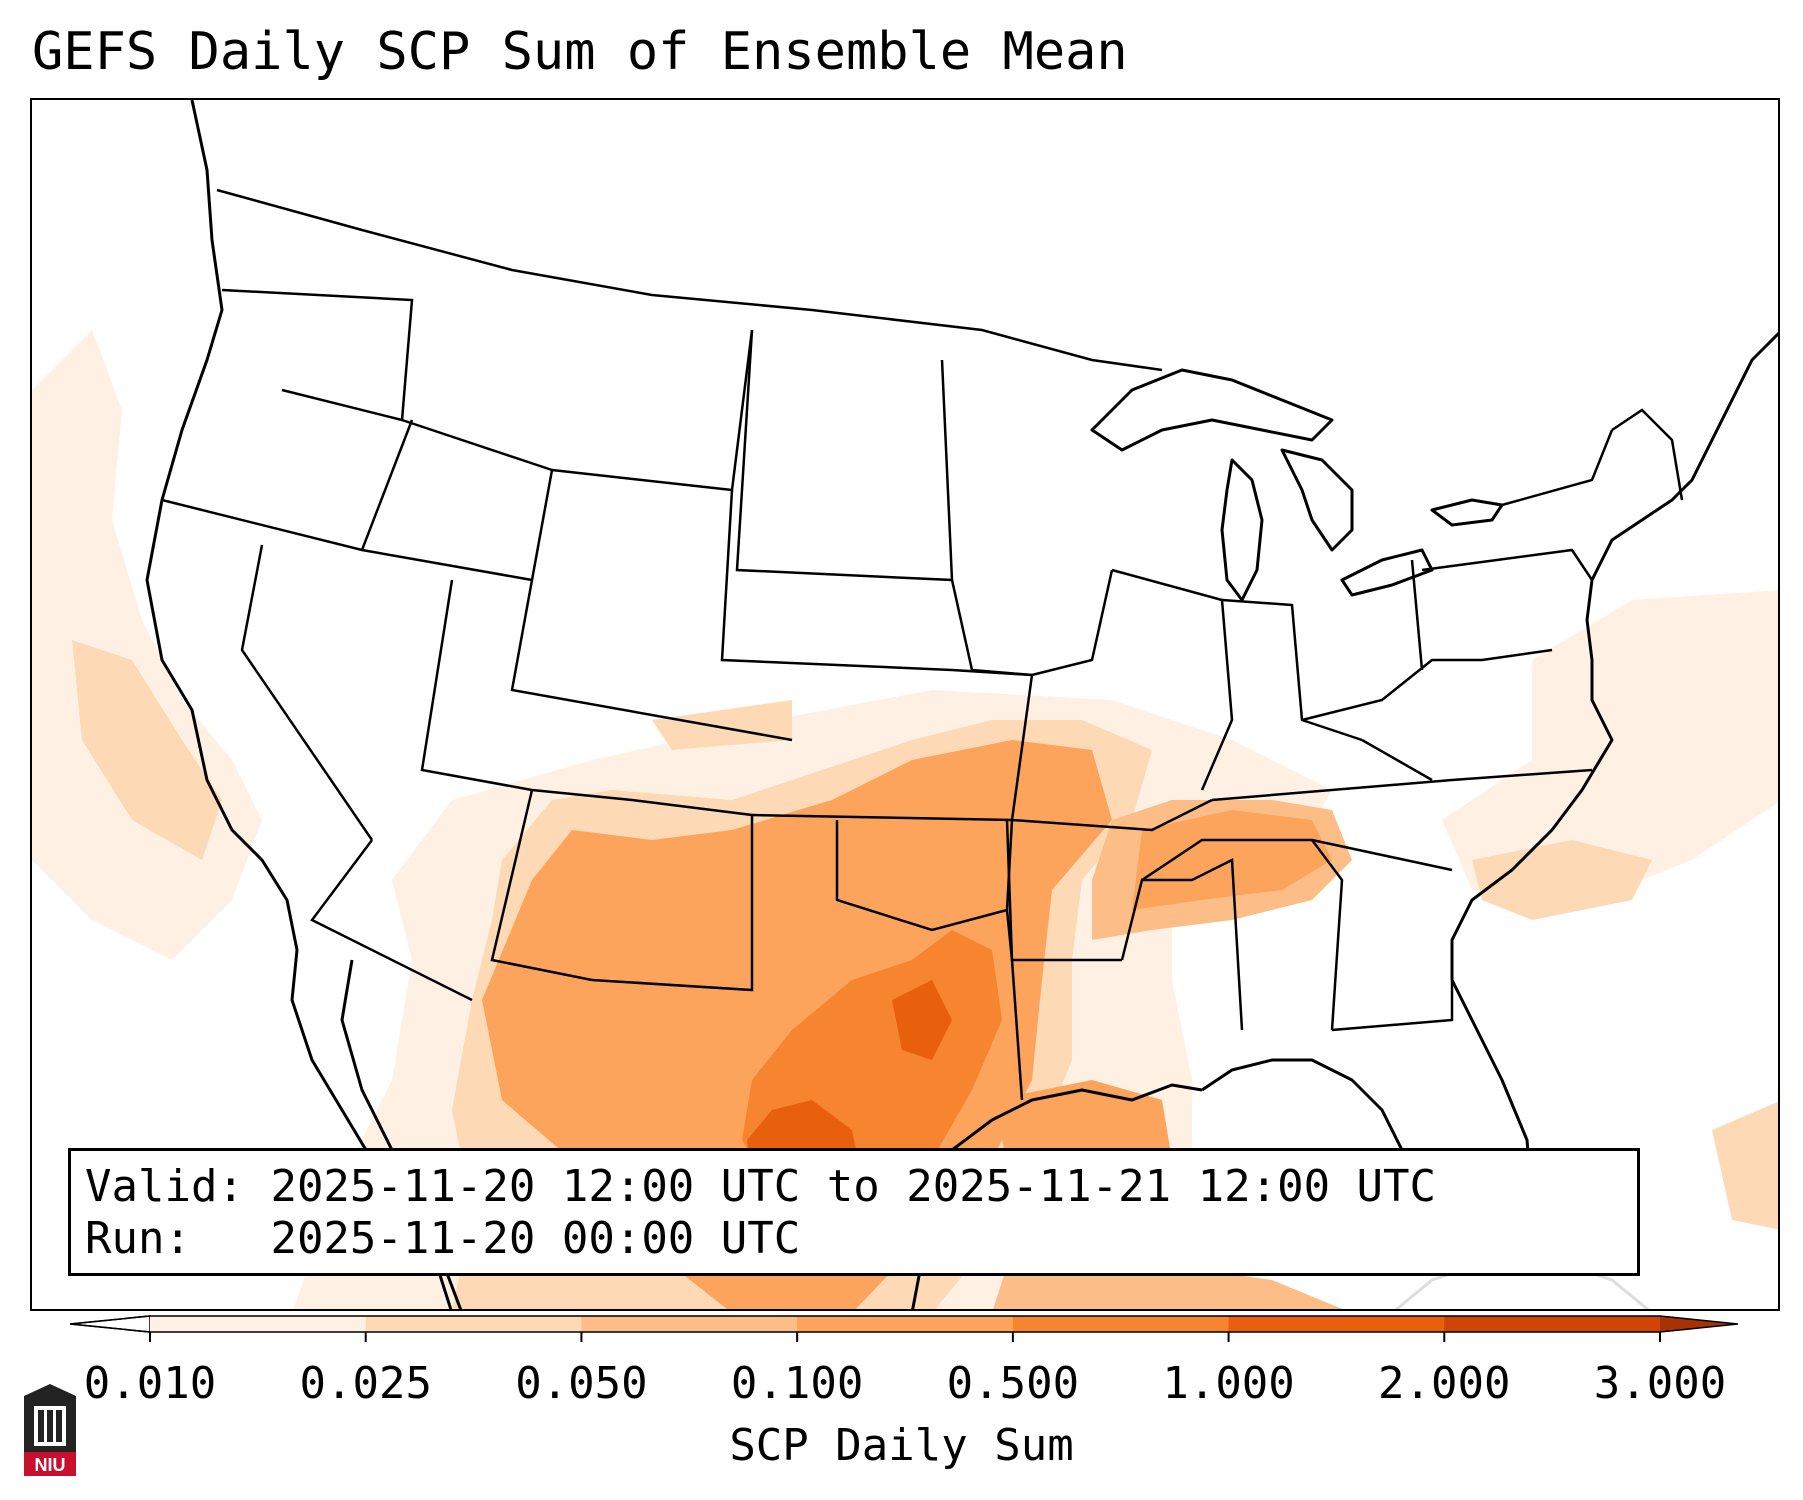  What do you see at coordinates (535, 1238) in the screenshot?
I see `run-time: 2025-11-20 00:00 UTC` at bounding box center [535, 1238].